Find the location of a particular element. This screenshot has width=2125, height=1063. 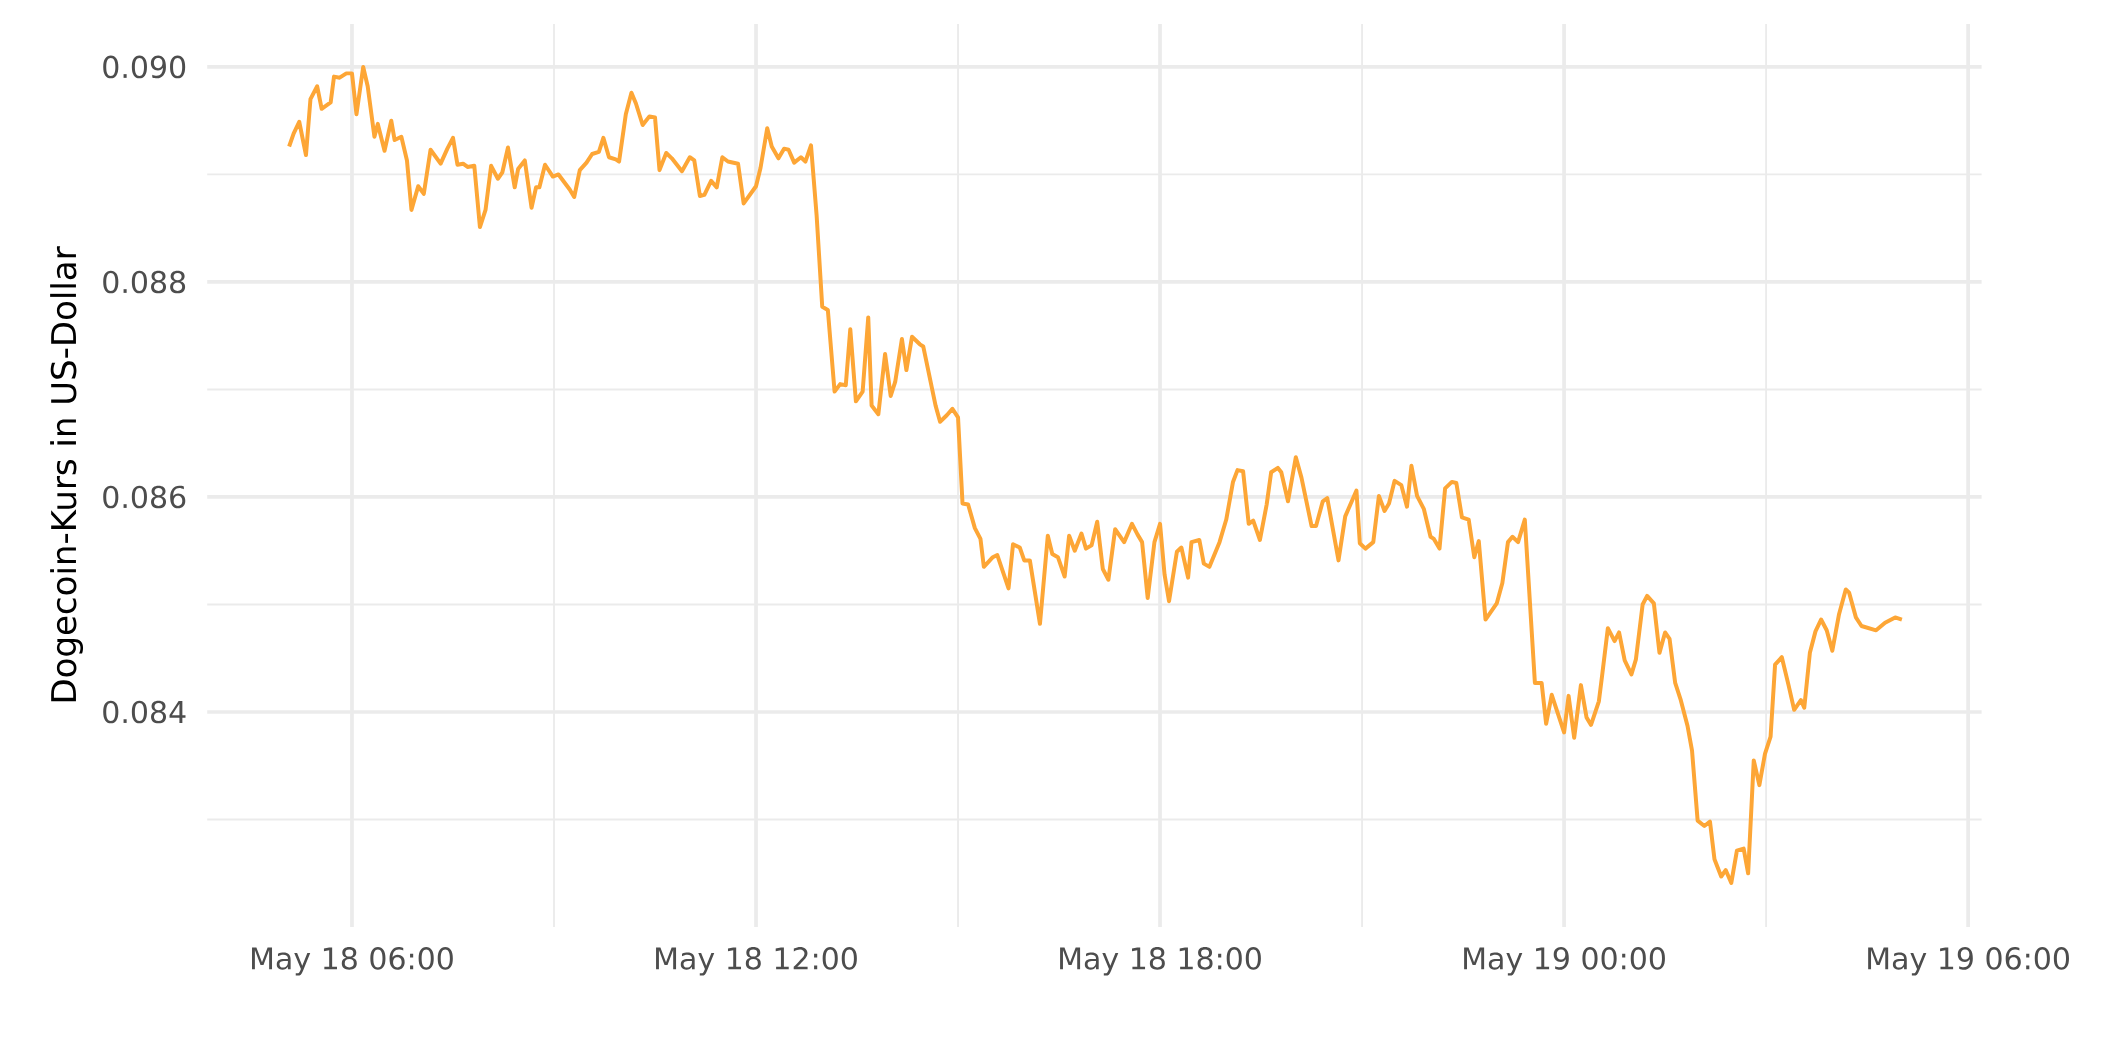

x-tick-label: May 18 06:00 is located at coordinates (352, 961).